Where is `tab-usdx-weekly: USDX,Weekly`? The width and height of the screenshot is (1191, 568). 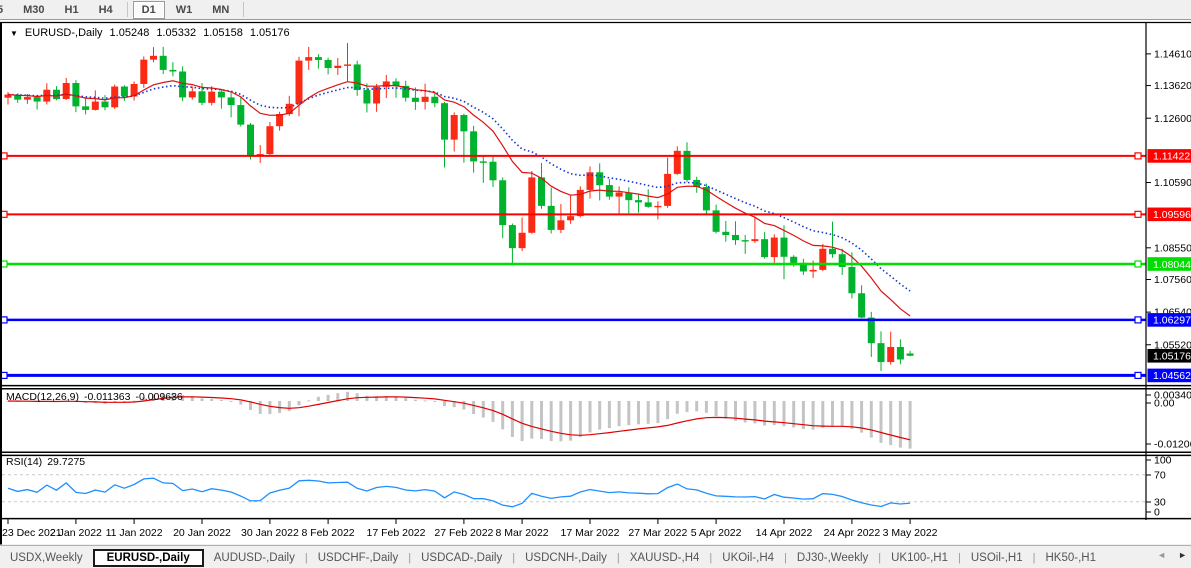 tab-usdx-weekly: USDX,Weekly is located at coordinates (46, 557).